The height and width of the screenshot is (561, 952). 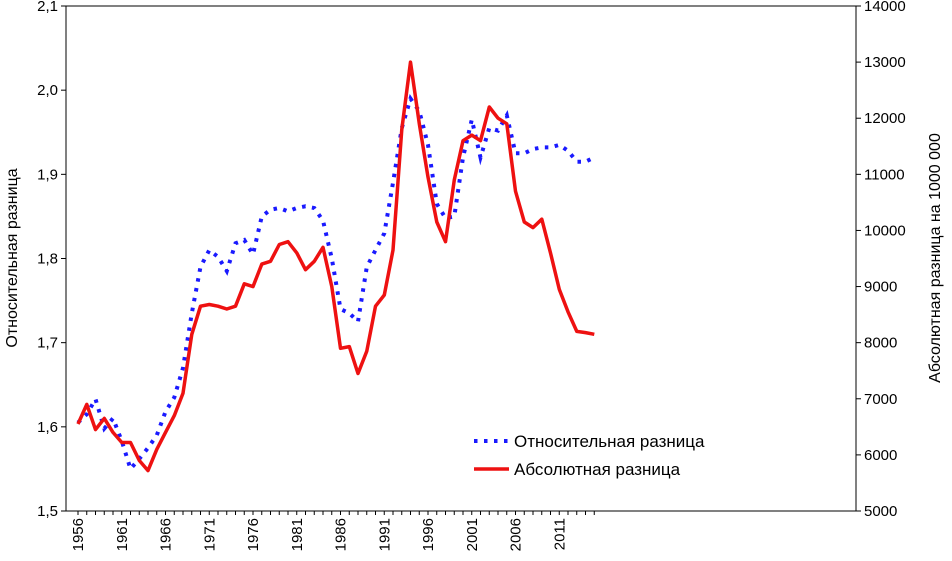 I want to click on x-tick-label: 2011, so click(x=559, y=534).